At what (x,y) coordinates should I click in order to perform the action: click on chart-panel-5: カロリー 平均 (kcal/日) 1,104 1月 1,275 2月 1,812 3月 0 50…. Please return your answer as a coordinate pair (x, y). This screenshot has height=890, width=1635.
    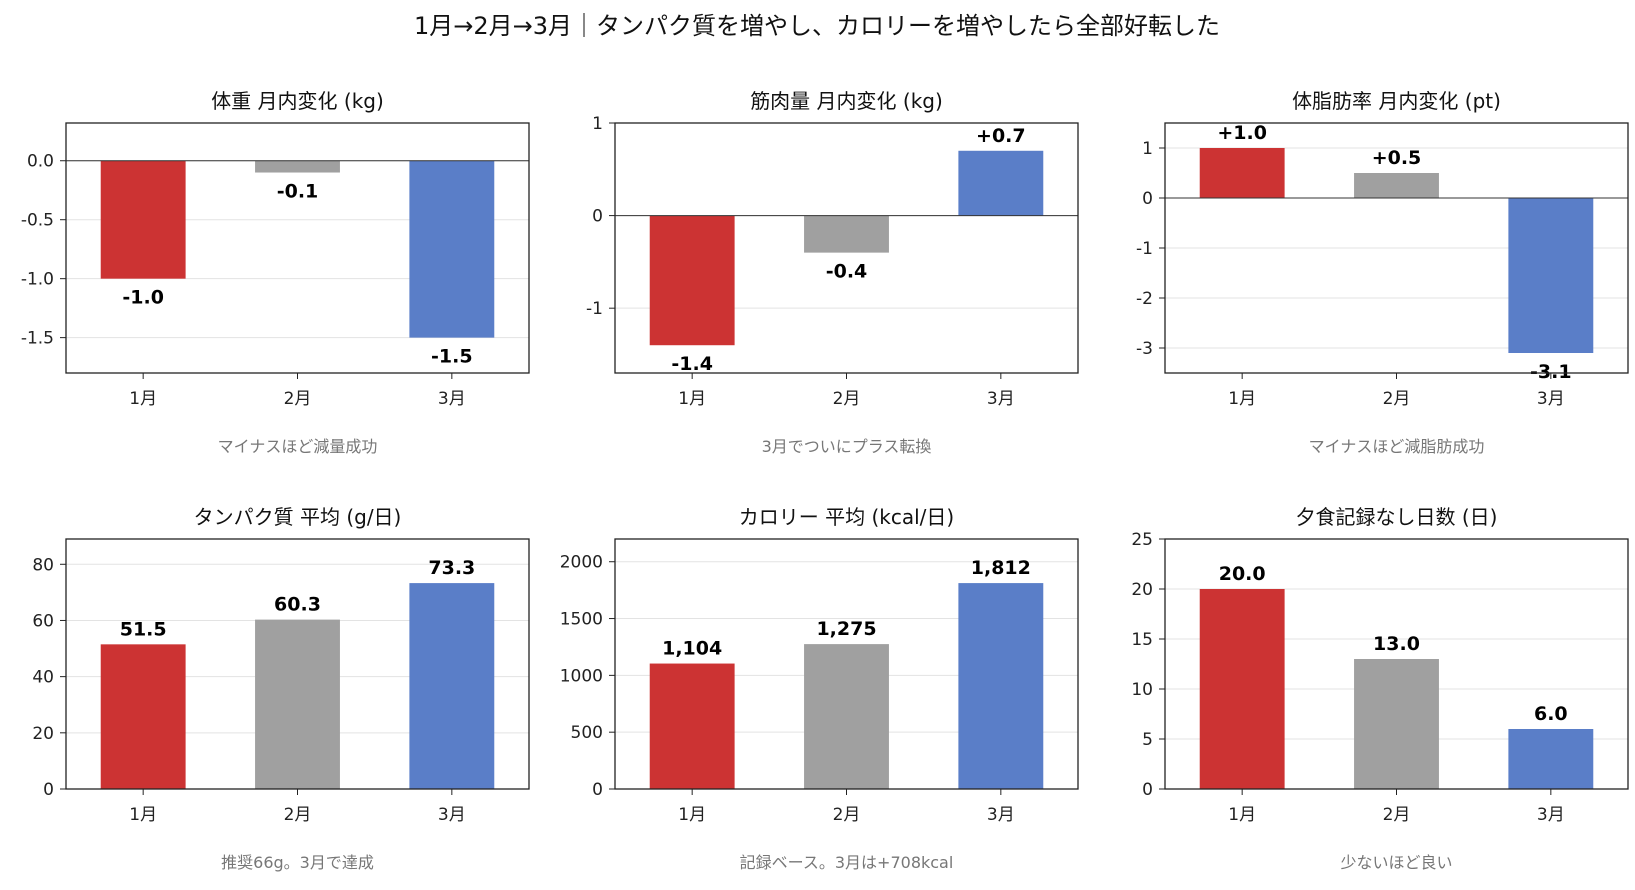
    Looking at the image, I should click on (819, 688).